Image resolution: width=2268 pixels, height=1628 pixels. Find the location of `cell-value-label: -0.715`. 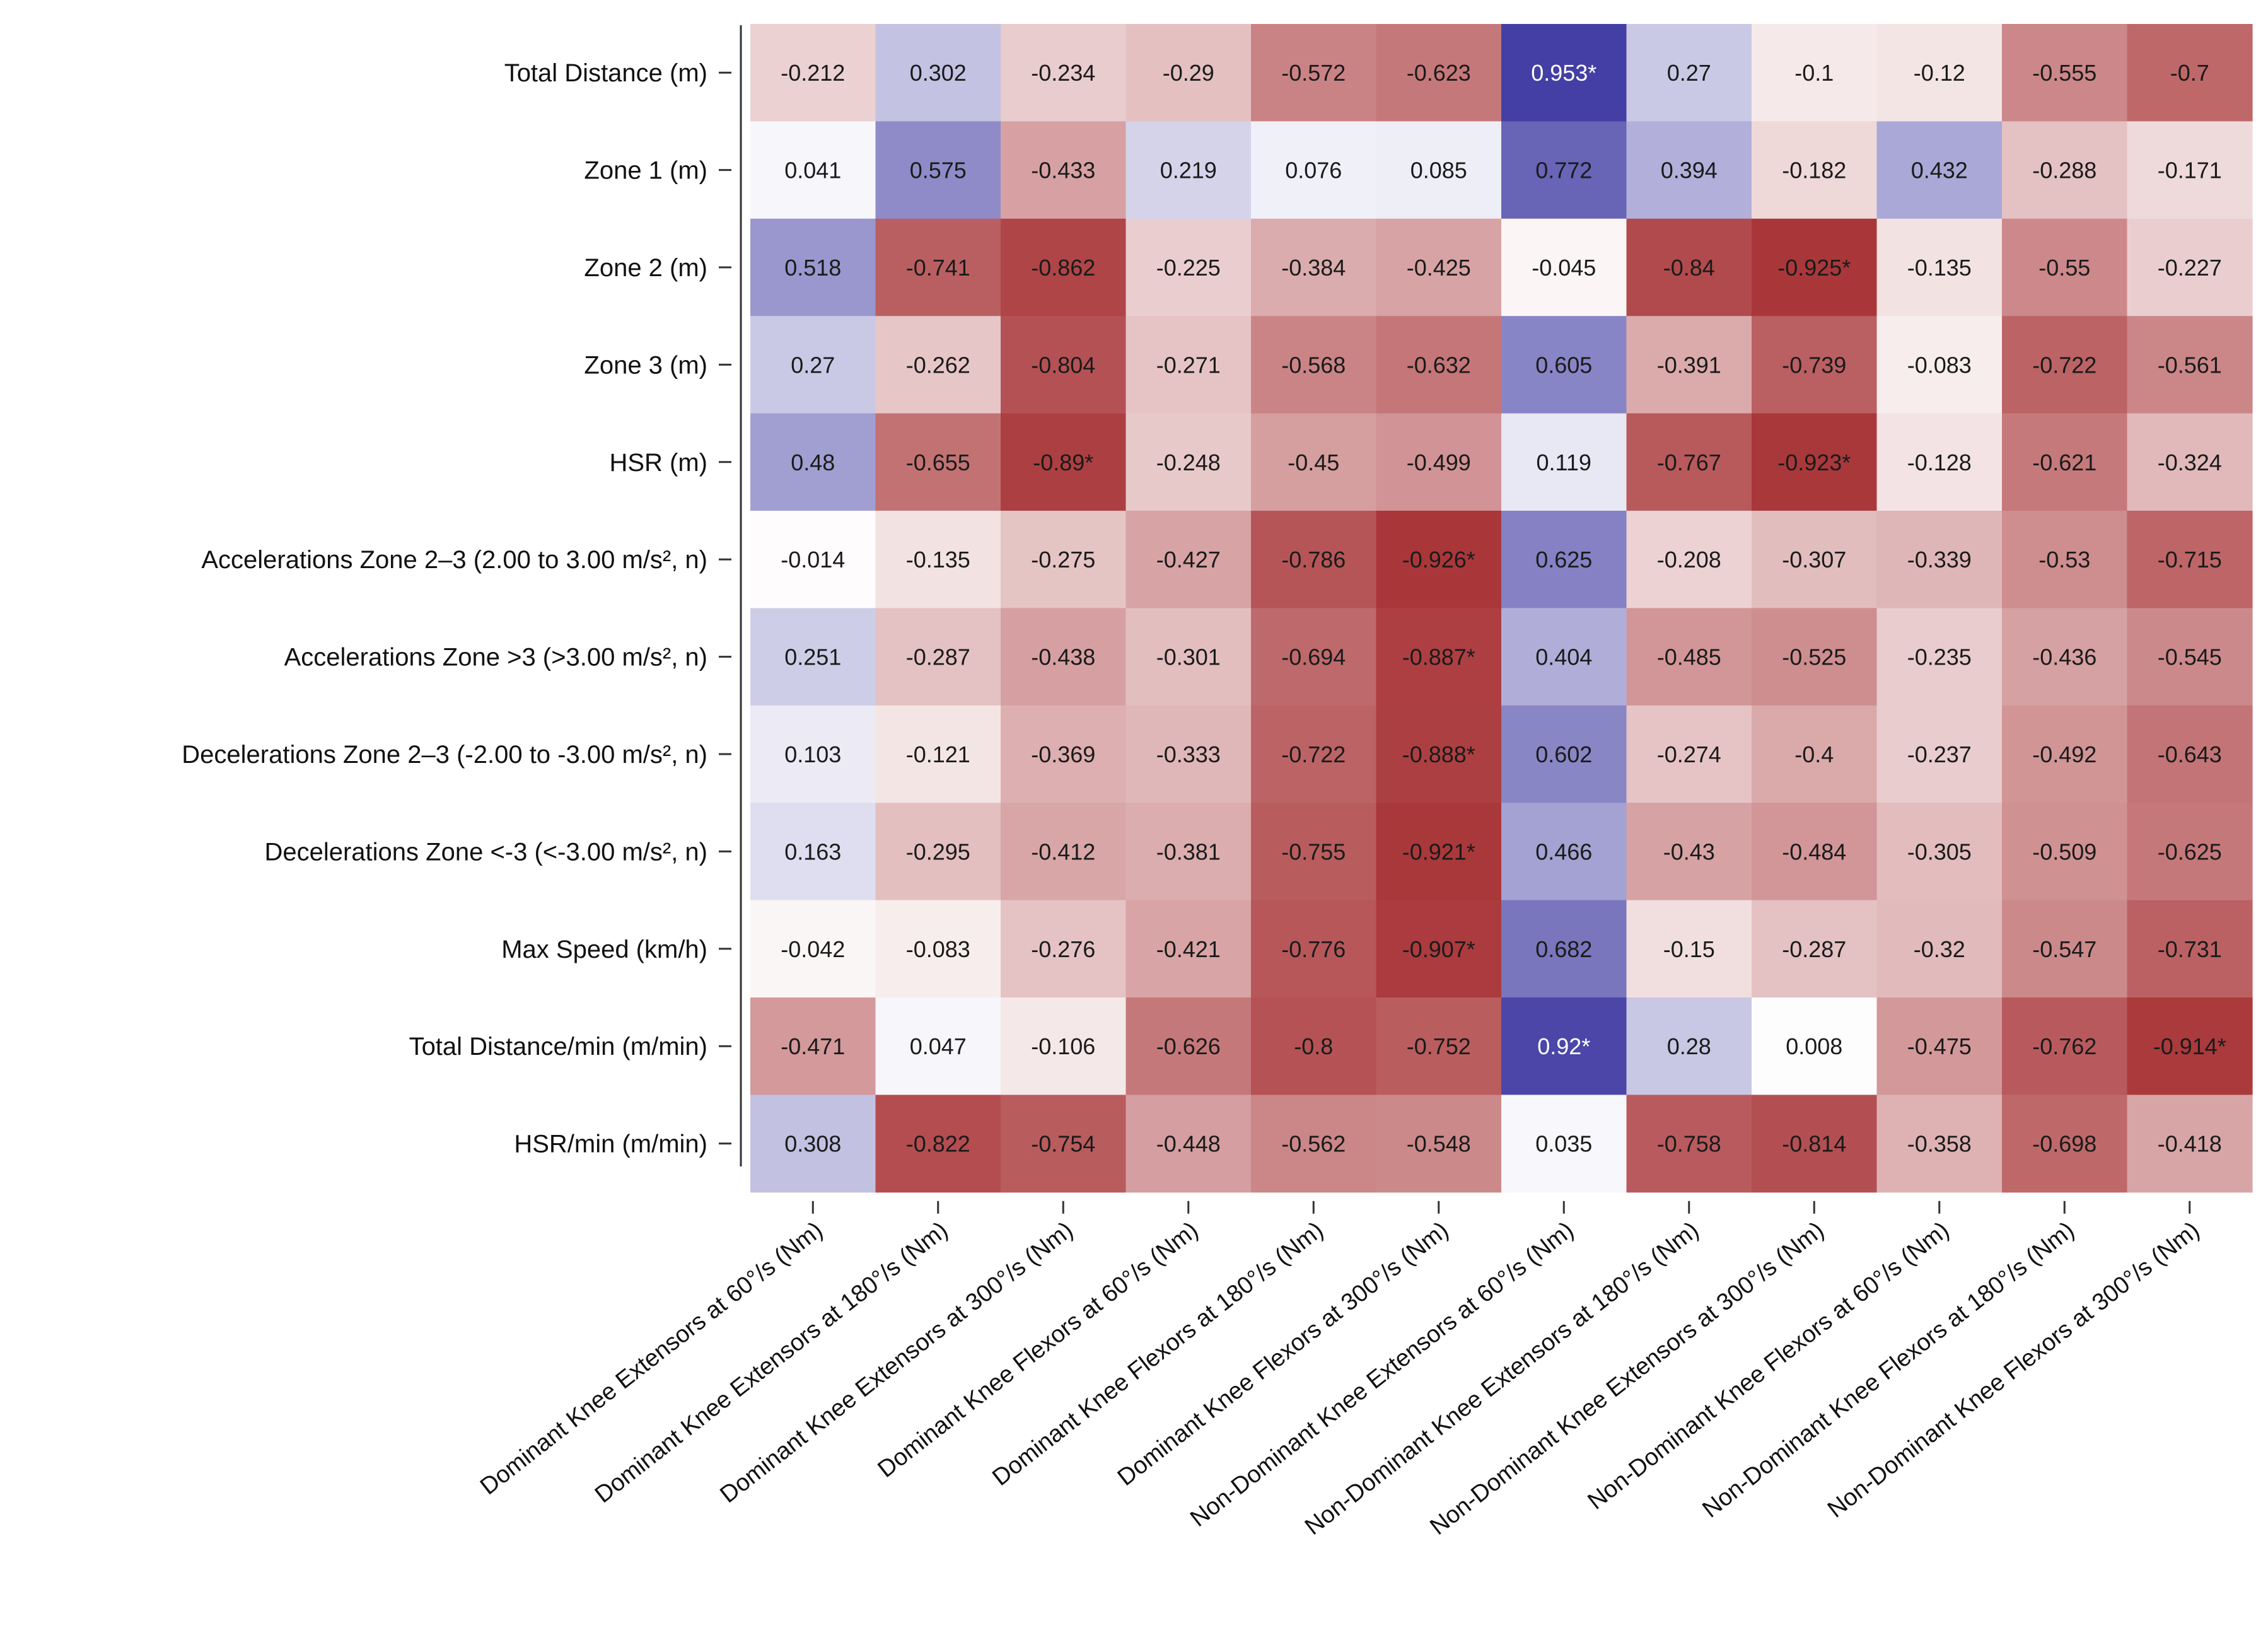

cell-value-label: -0.715 is located at coordinates (2190, 560).